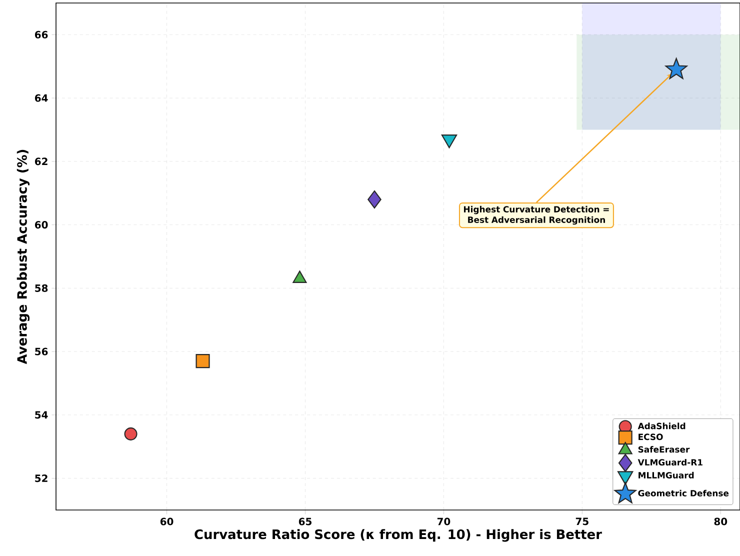  What do you see at coordinates (721, 522) in the screenshot?
I see `x-tick-label: 80` at bounding box center [721, 522].